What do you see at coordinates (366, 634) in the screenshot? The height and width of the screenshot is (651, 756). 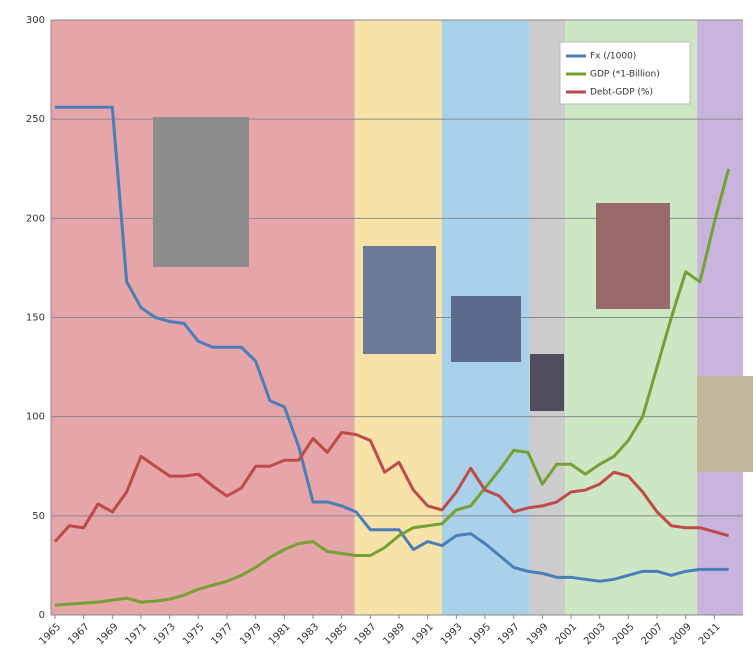 I see `x-tick-label: 1987` at bounding box center [366, 634].